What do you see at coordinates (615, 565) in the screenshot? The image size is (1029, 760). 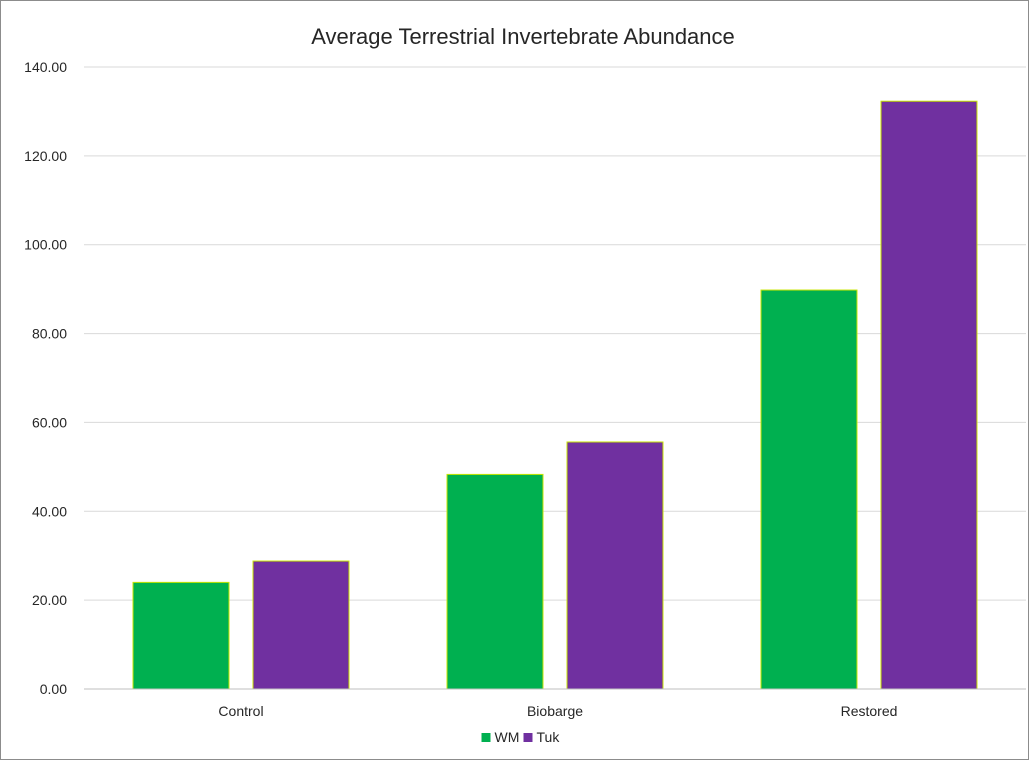 I see `bar-tuk-biobarge` at bounding box center [615, 565].